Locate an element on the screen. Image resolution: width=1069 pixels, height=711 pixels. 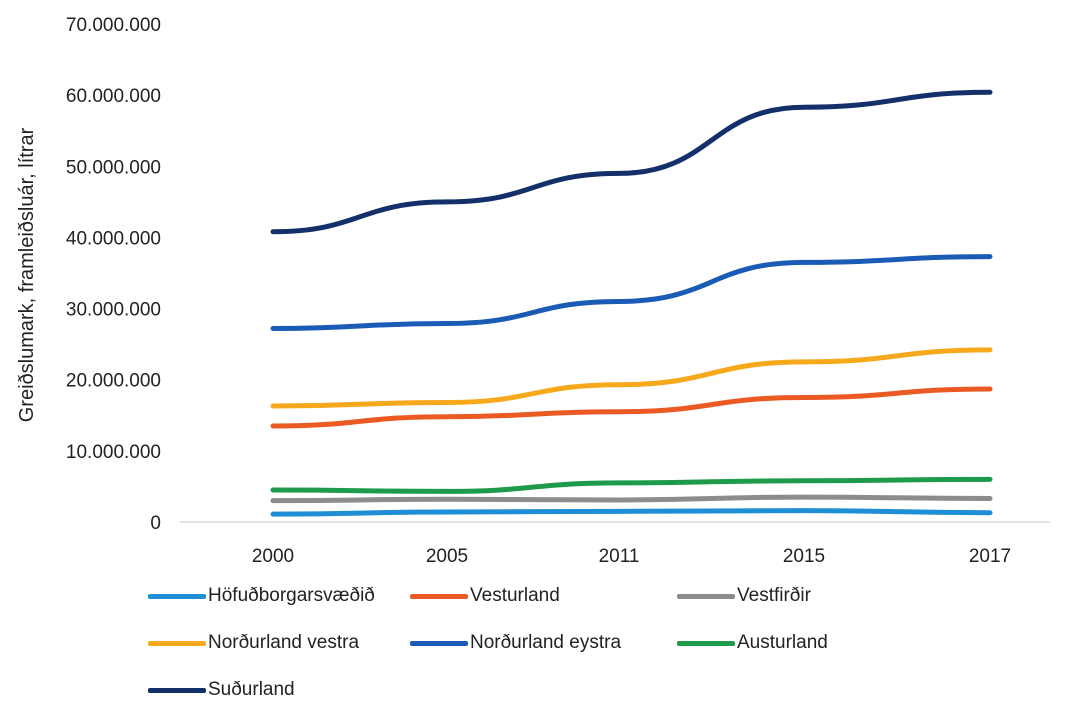
y-tick-label: 50.000.000 is located at coordinates (113, 167).